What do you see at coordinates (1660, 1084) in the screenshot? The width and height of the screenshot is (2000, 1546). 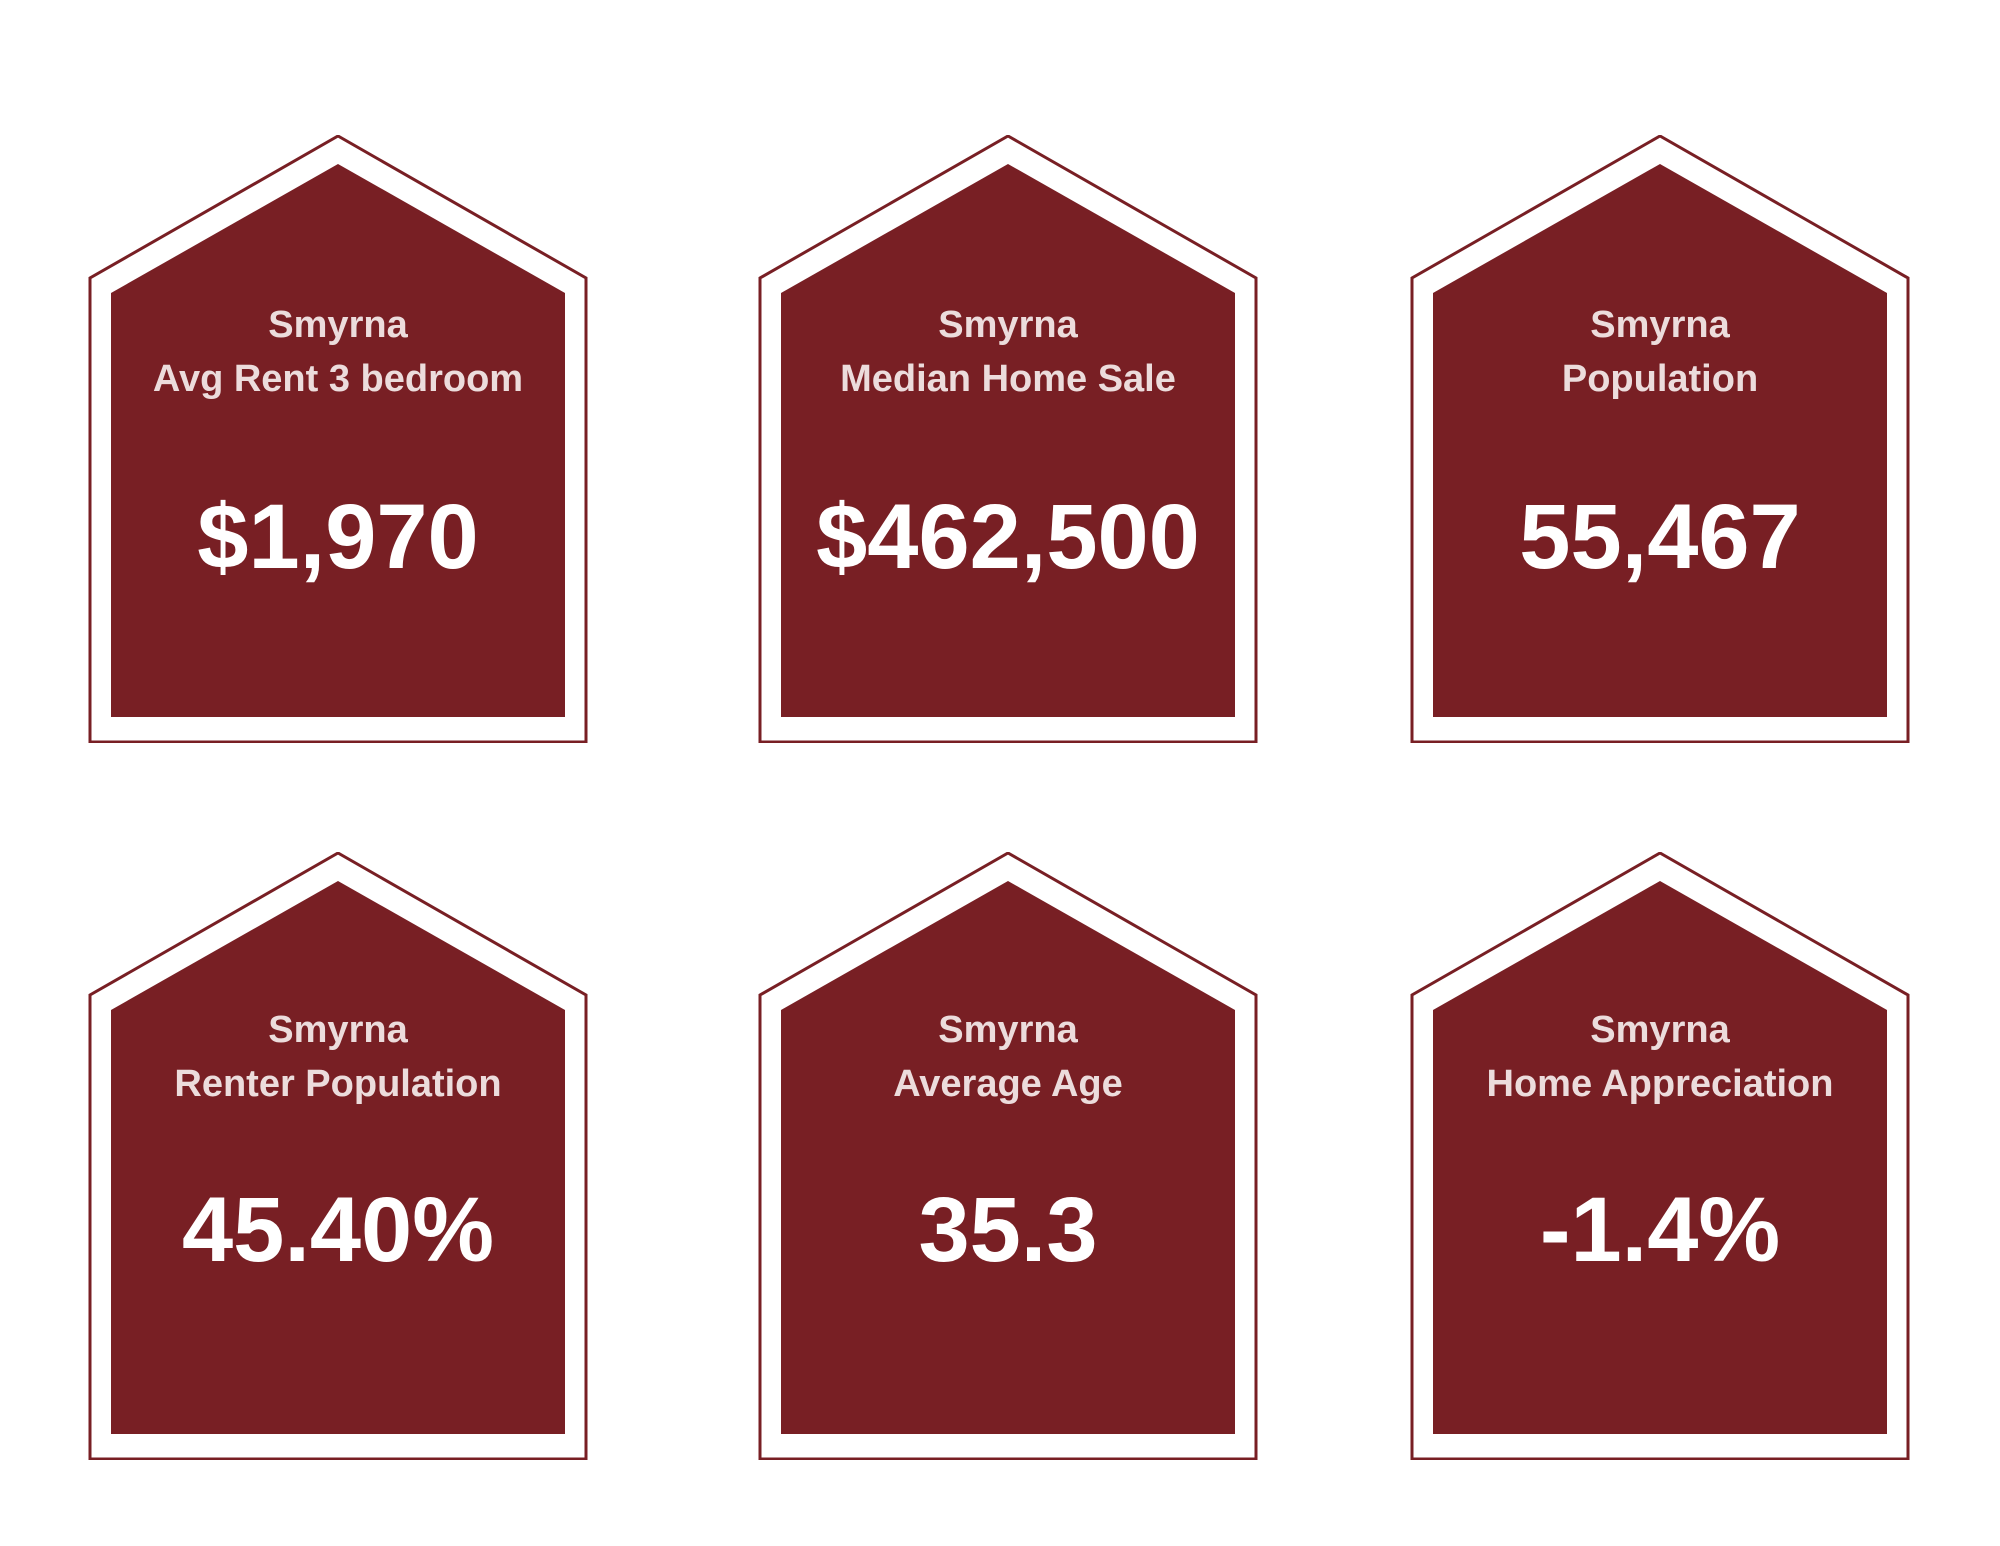 I see `stat-card-label: Home Appreciation` at bounding box center [1660, 1084].